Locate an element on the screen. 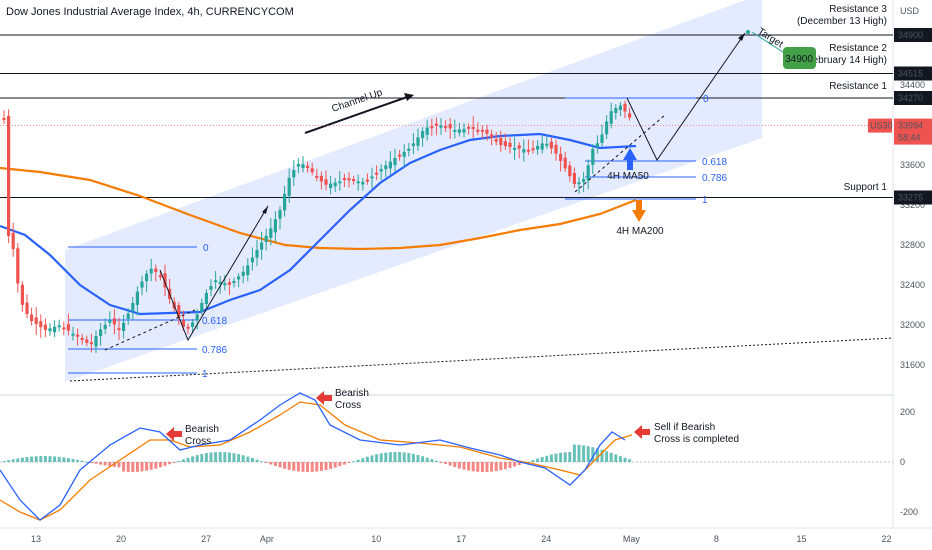 The image size is (932, 550). channel-up-label: Channel Up is located at coordinates (357, 101).